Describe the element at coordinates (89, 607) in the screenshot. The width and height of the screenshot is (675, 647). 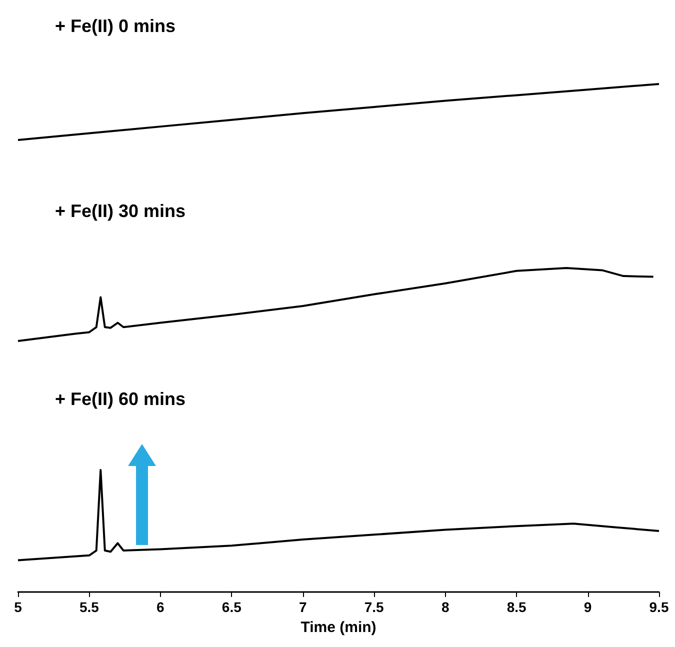
I see `x-tick-label: 5.5` at that location.